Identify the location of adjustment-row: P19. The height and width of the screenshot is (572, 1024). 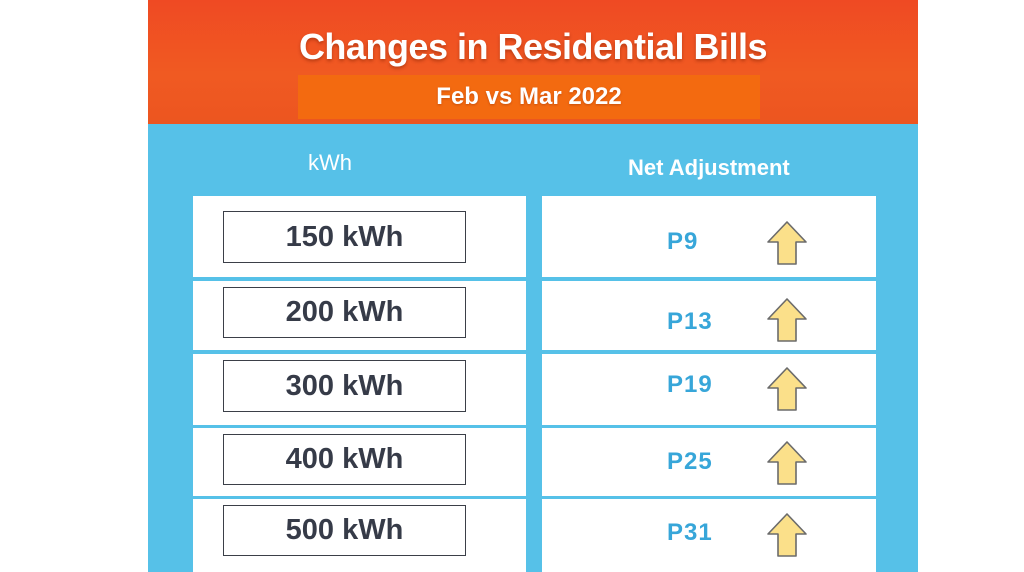
(709, 389).